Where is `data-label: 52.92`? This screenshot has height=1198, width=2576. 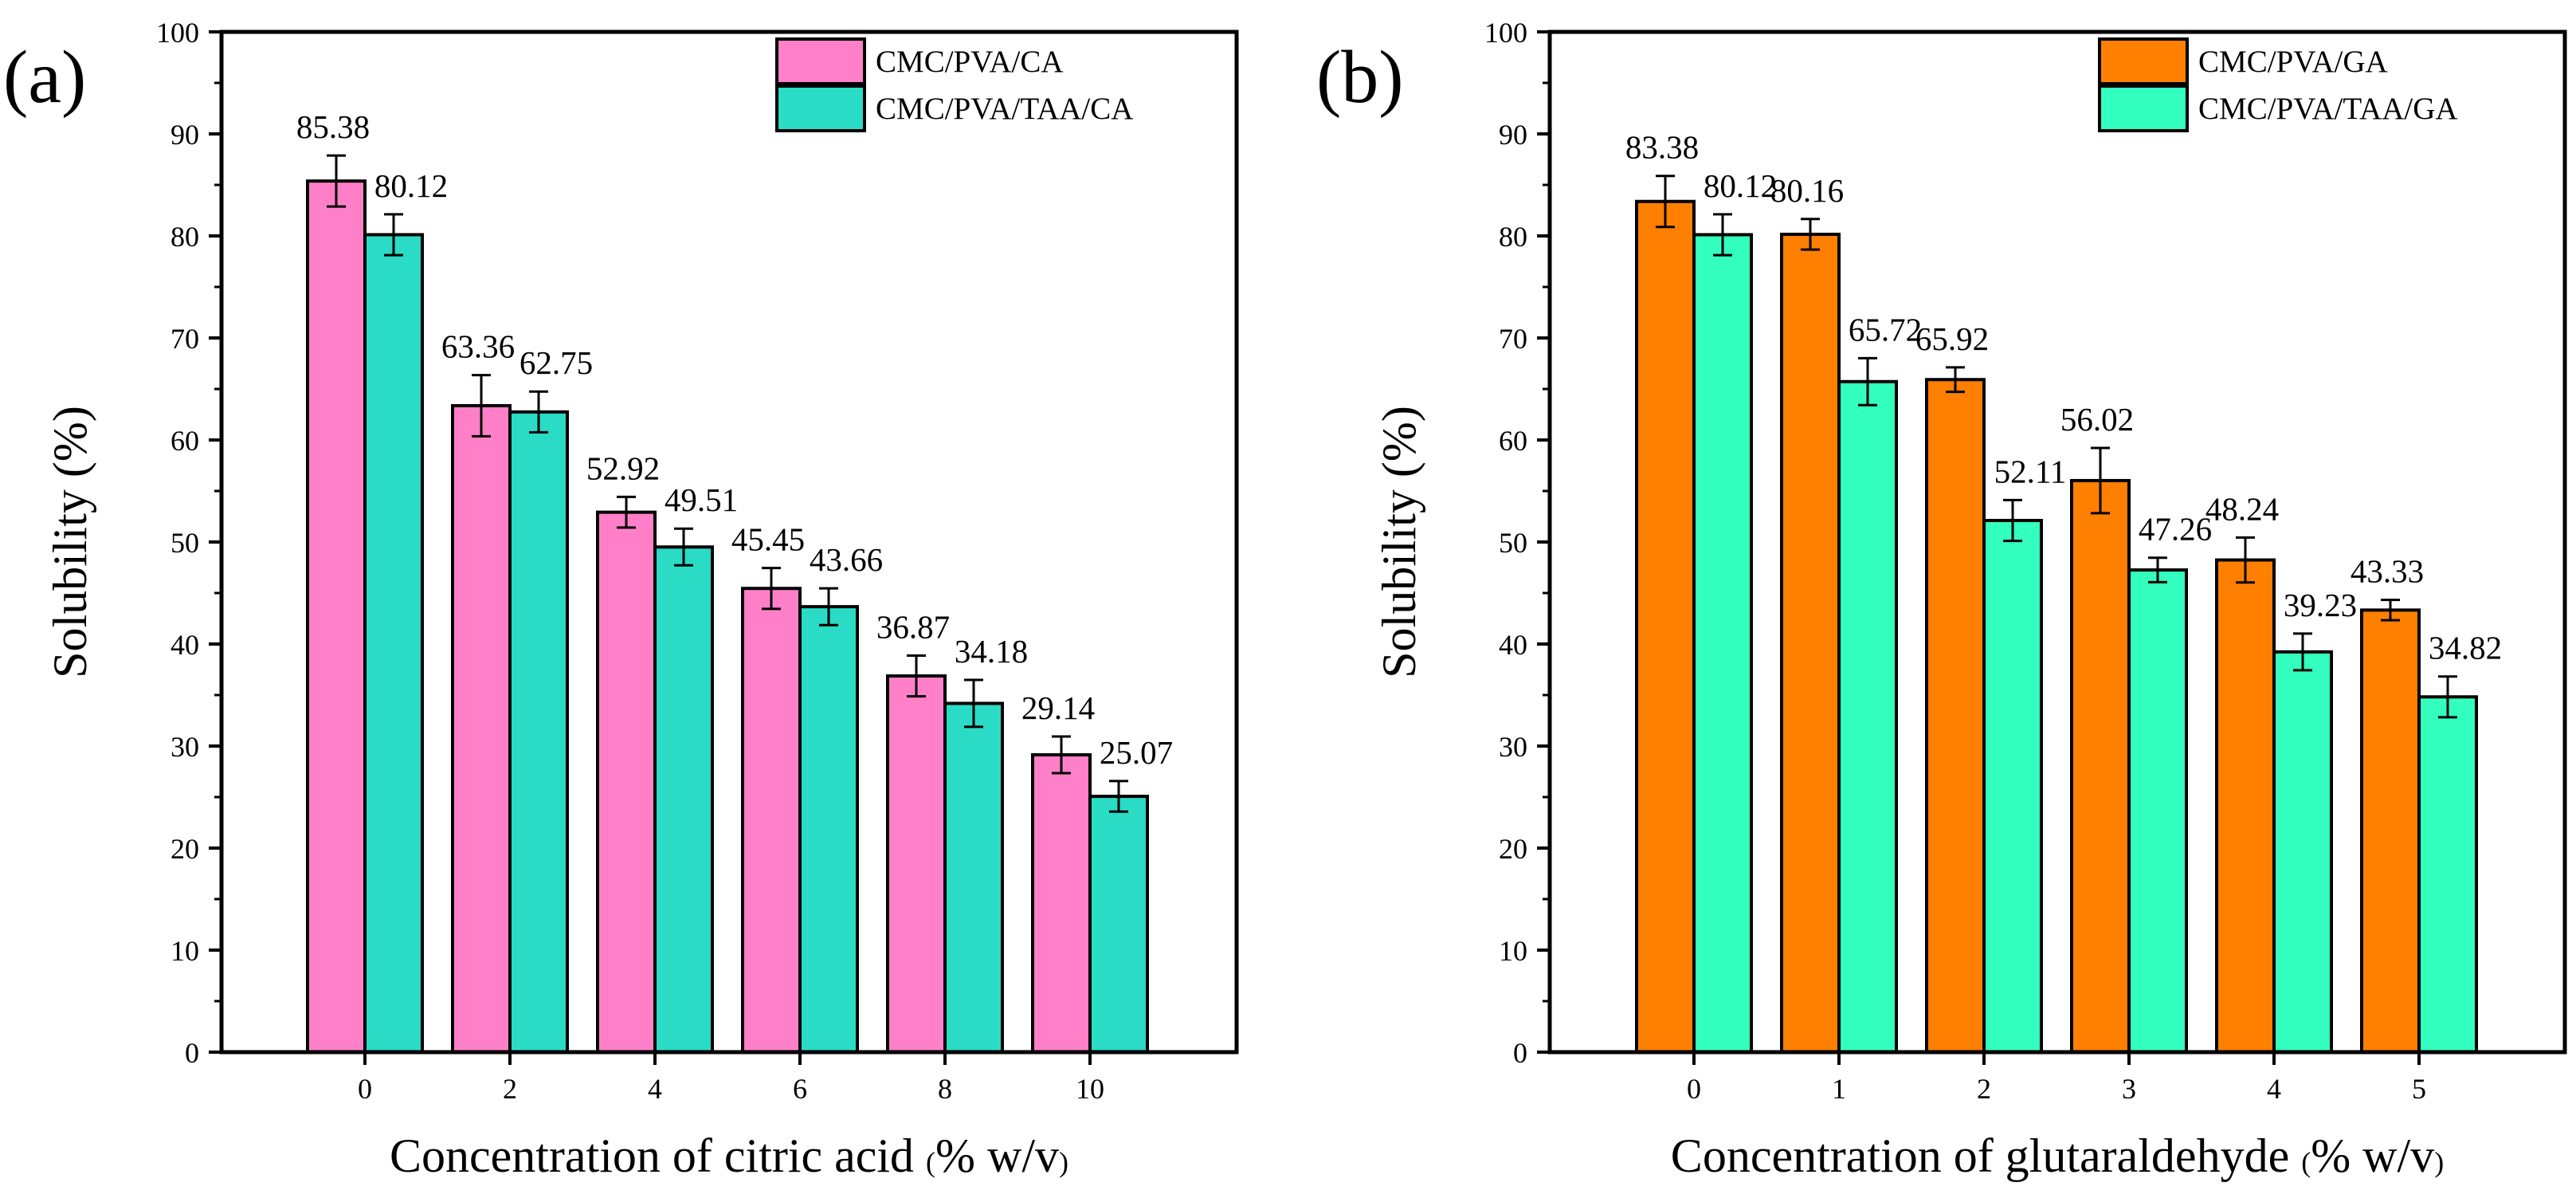 data-label: 52.92 is located at coordinates (623, 468).